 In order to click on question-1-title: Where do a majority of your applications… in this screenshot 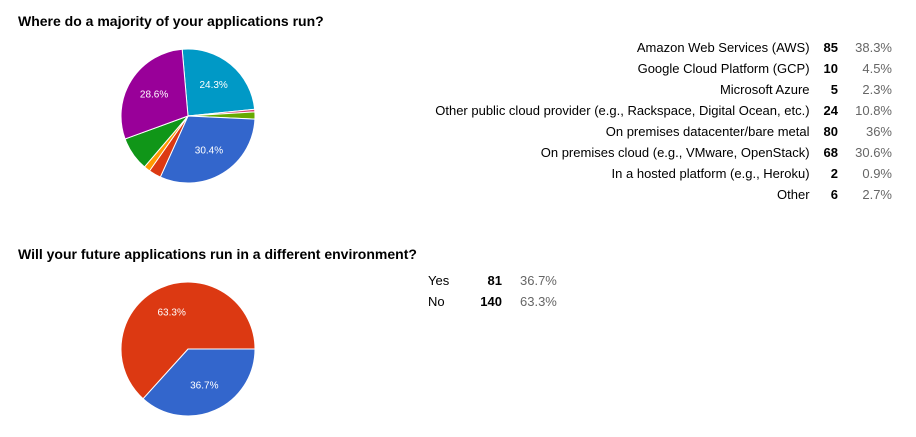, I will do `click(171, 21)`.